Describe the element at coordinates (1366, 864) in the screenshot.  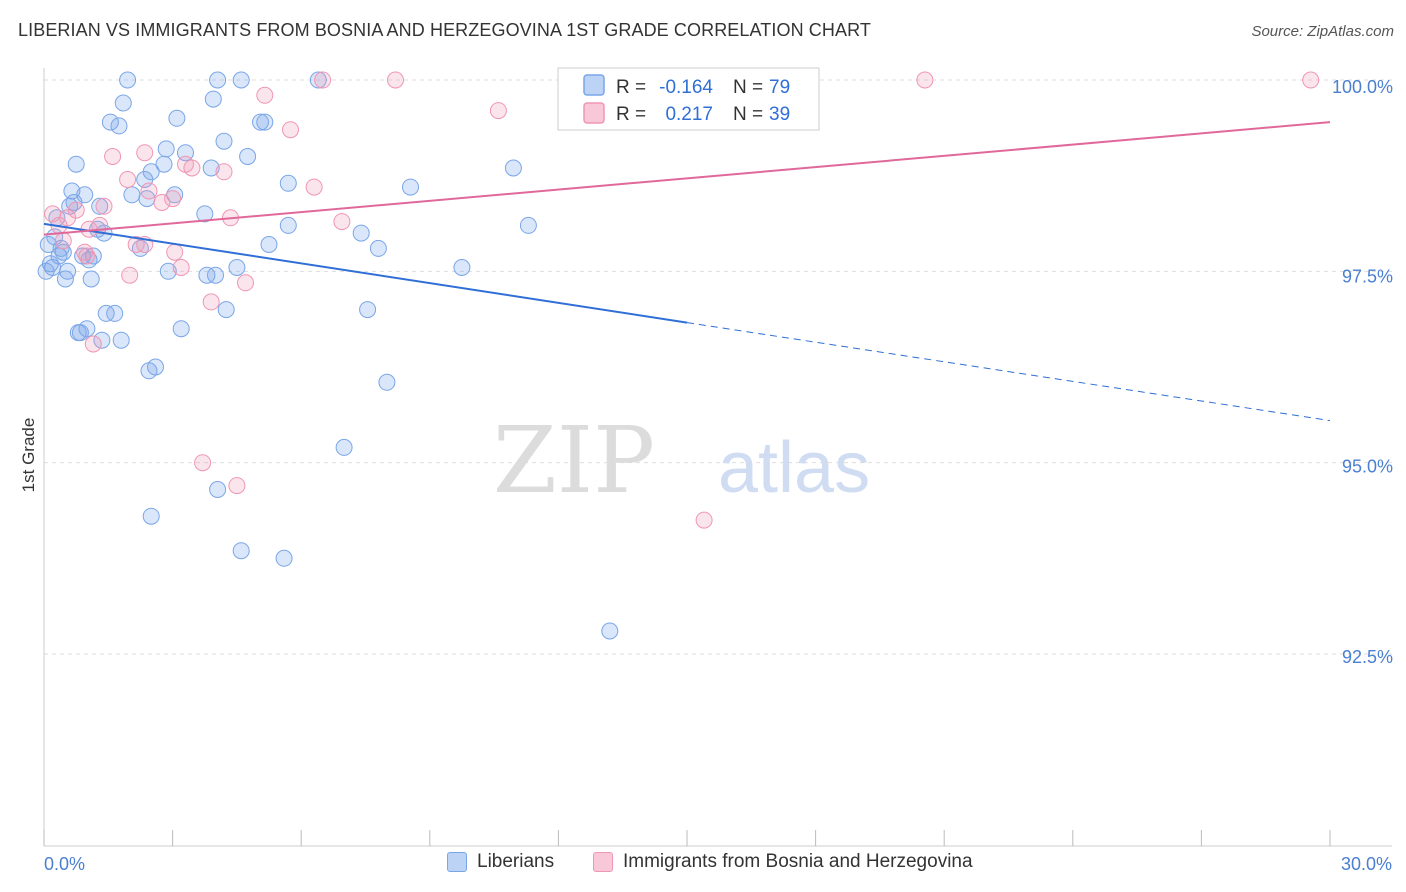
I see `x-tick-label-max: 30.0%` at that location.